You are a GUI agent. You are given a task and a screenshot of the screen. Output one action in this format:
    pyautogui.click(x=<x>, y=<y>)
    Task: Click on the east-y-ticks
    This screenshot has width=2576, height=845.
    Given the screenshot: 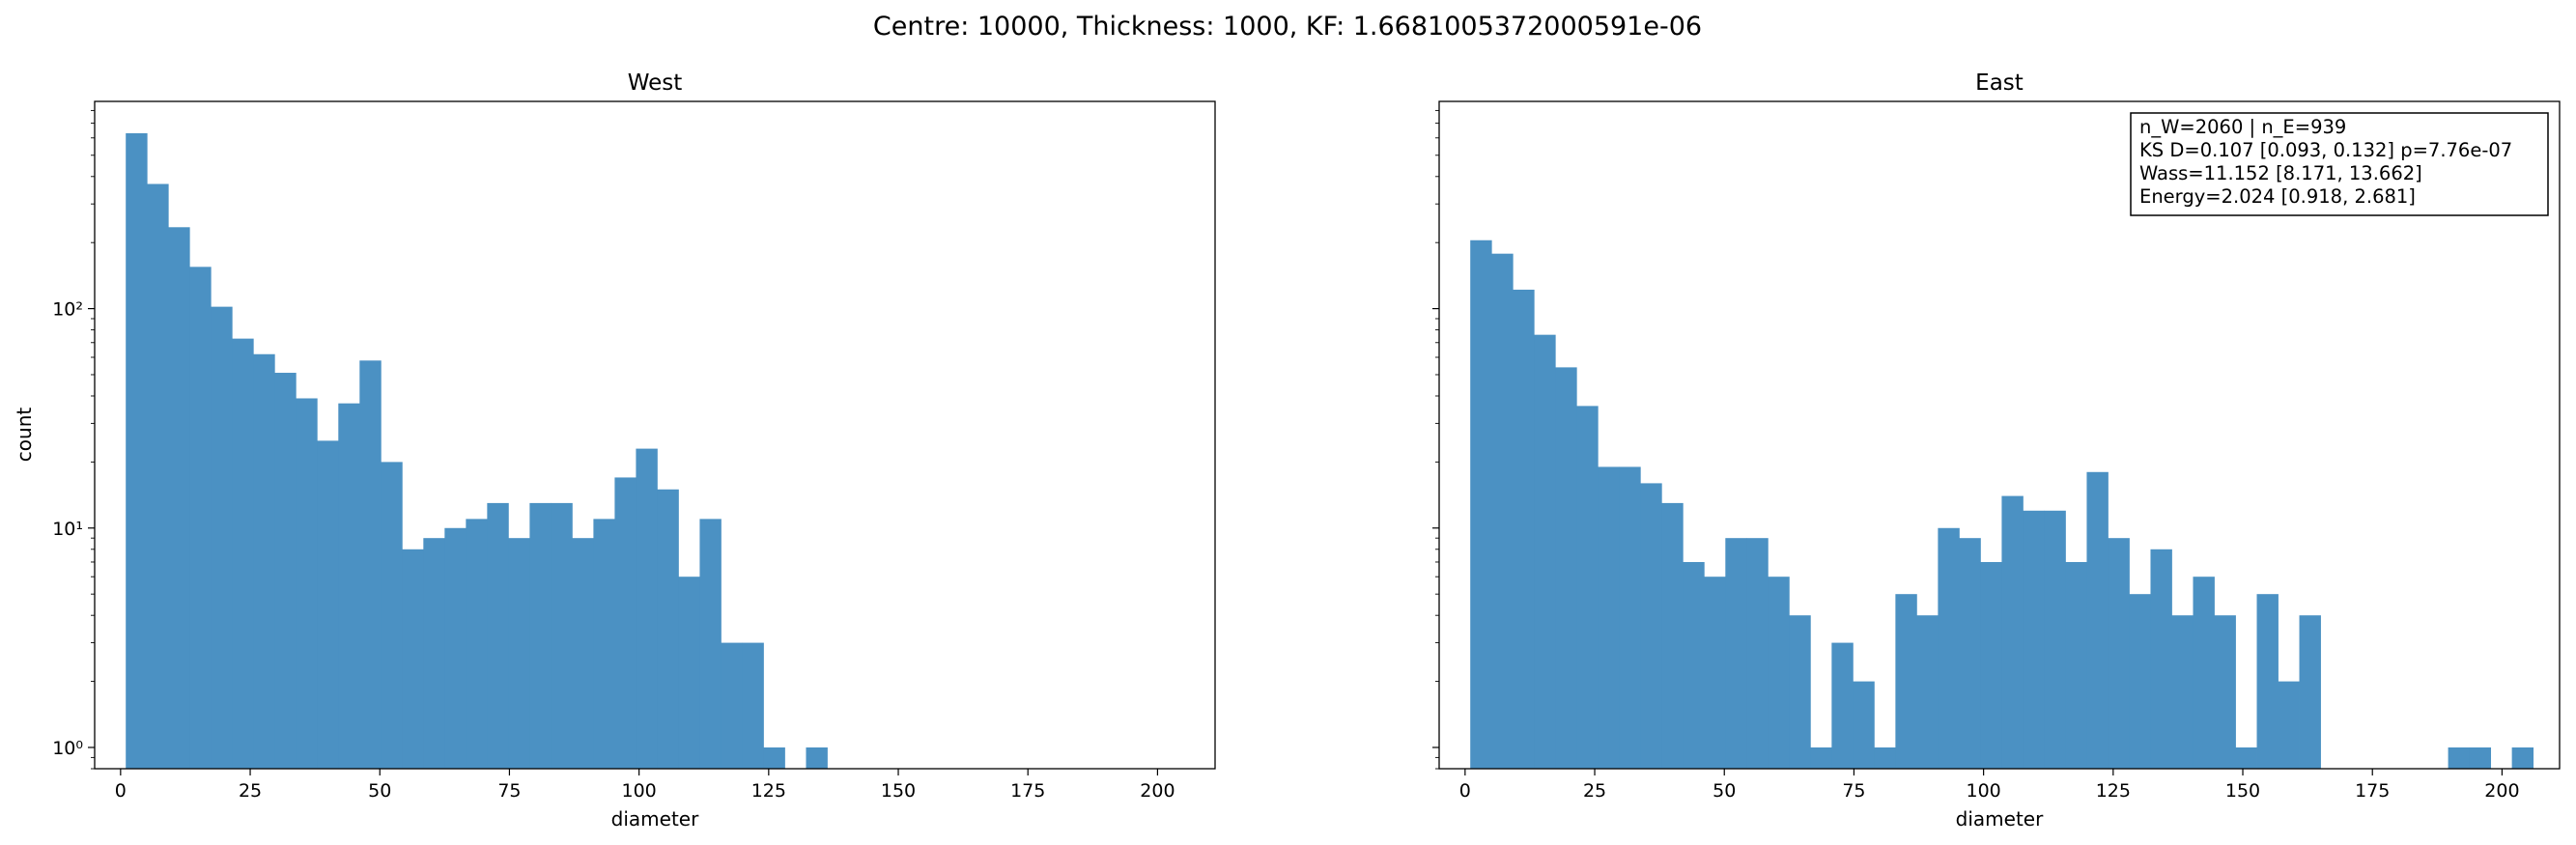 What is the action you would take?
    pyautogui.click(x=1435, y=439)
    